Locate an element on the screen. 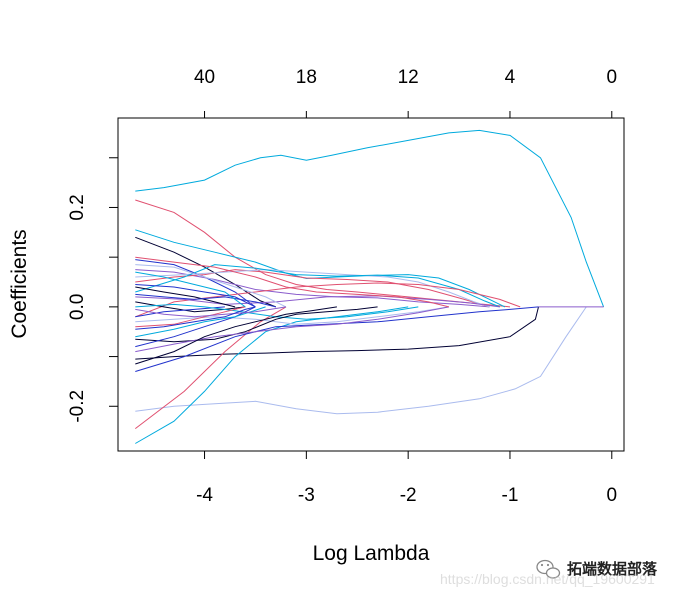 The height and width of the screenshot is (598, 685). y-tick-label: 0.2 is located at coordinates (77, 207).